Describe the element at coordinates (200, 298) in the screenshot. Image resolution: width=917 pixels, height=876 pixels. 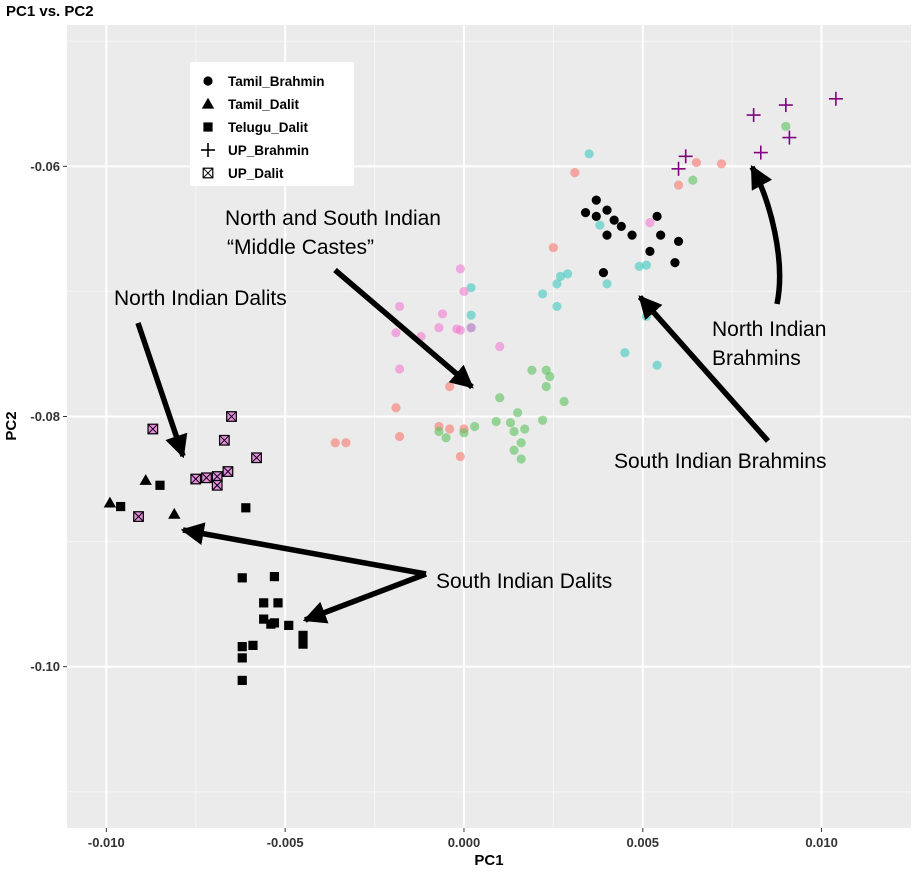
I see `annotation-north-indian-dalits: North Indian Dalits` at that location.